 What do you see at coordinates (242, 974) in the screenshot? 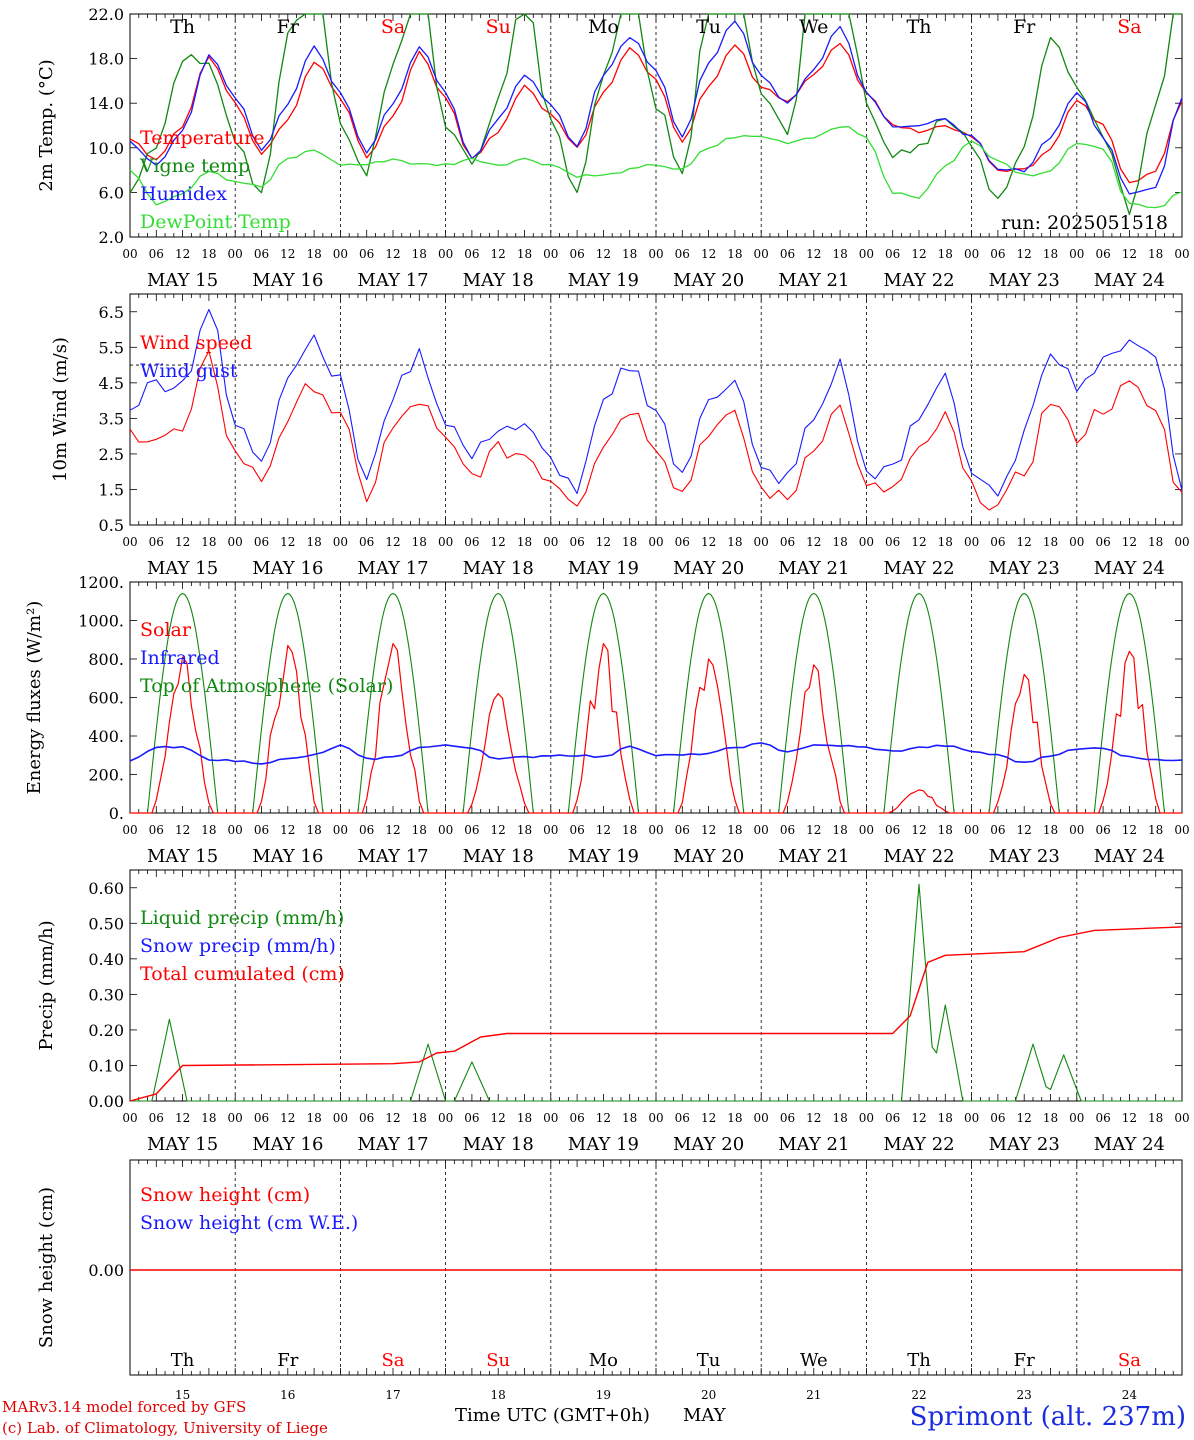
I see `legend-entry: Total cumulated (cm)` at bounding box center [242, 974].